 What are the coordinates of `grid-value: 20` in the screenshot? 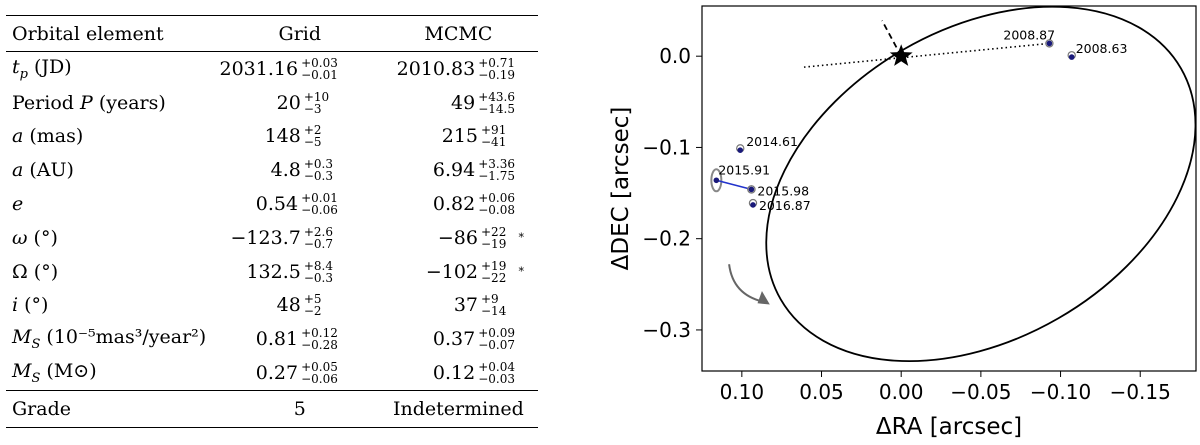 It's located at (288, 102).